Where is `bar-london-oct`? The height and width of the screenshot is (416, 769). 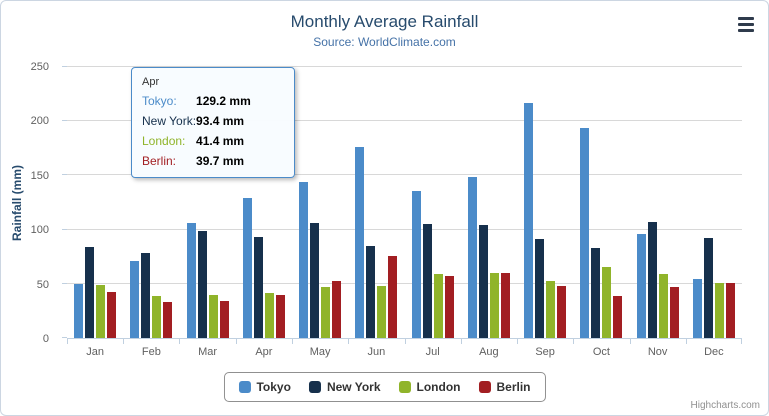 bar-london-oct is located at coordinates (607, 302).